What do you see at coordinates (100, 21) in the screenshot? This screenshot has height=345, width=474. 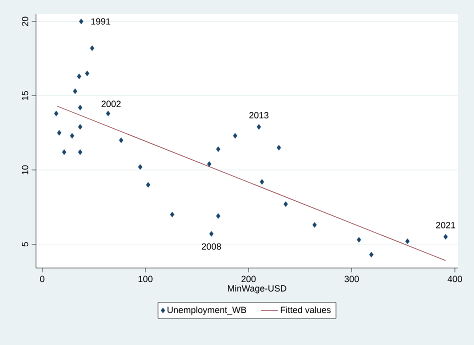 I see `annotation: 1991` at bounding box center [100, 21].